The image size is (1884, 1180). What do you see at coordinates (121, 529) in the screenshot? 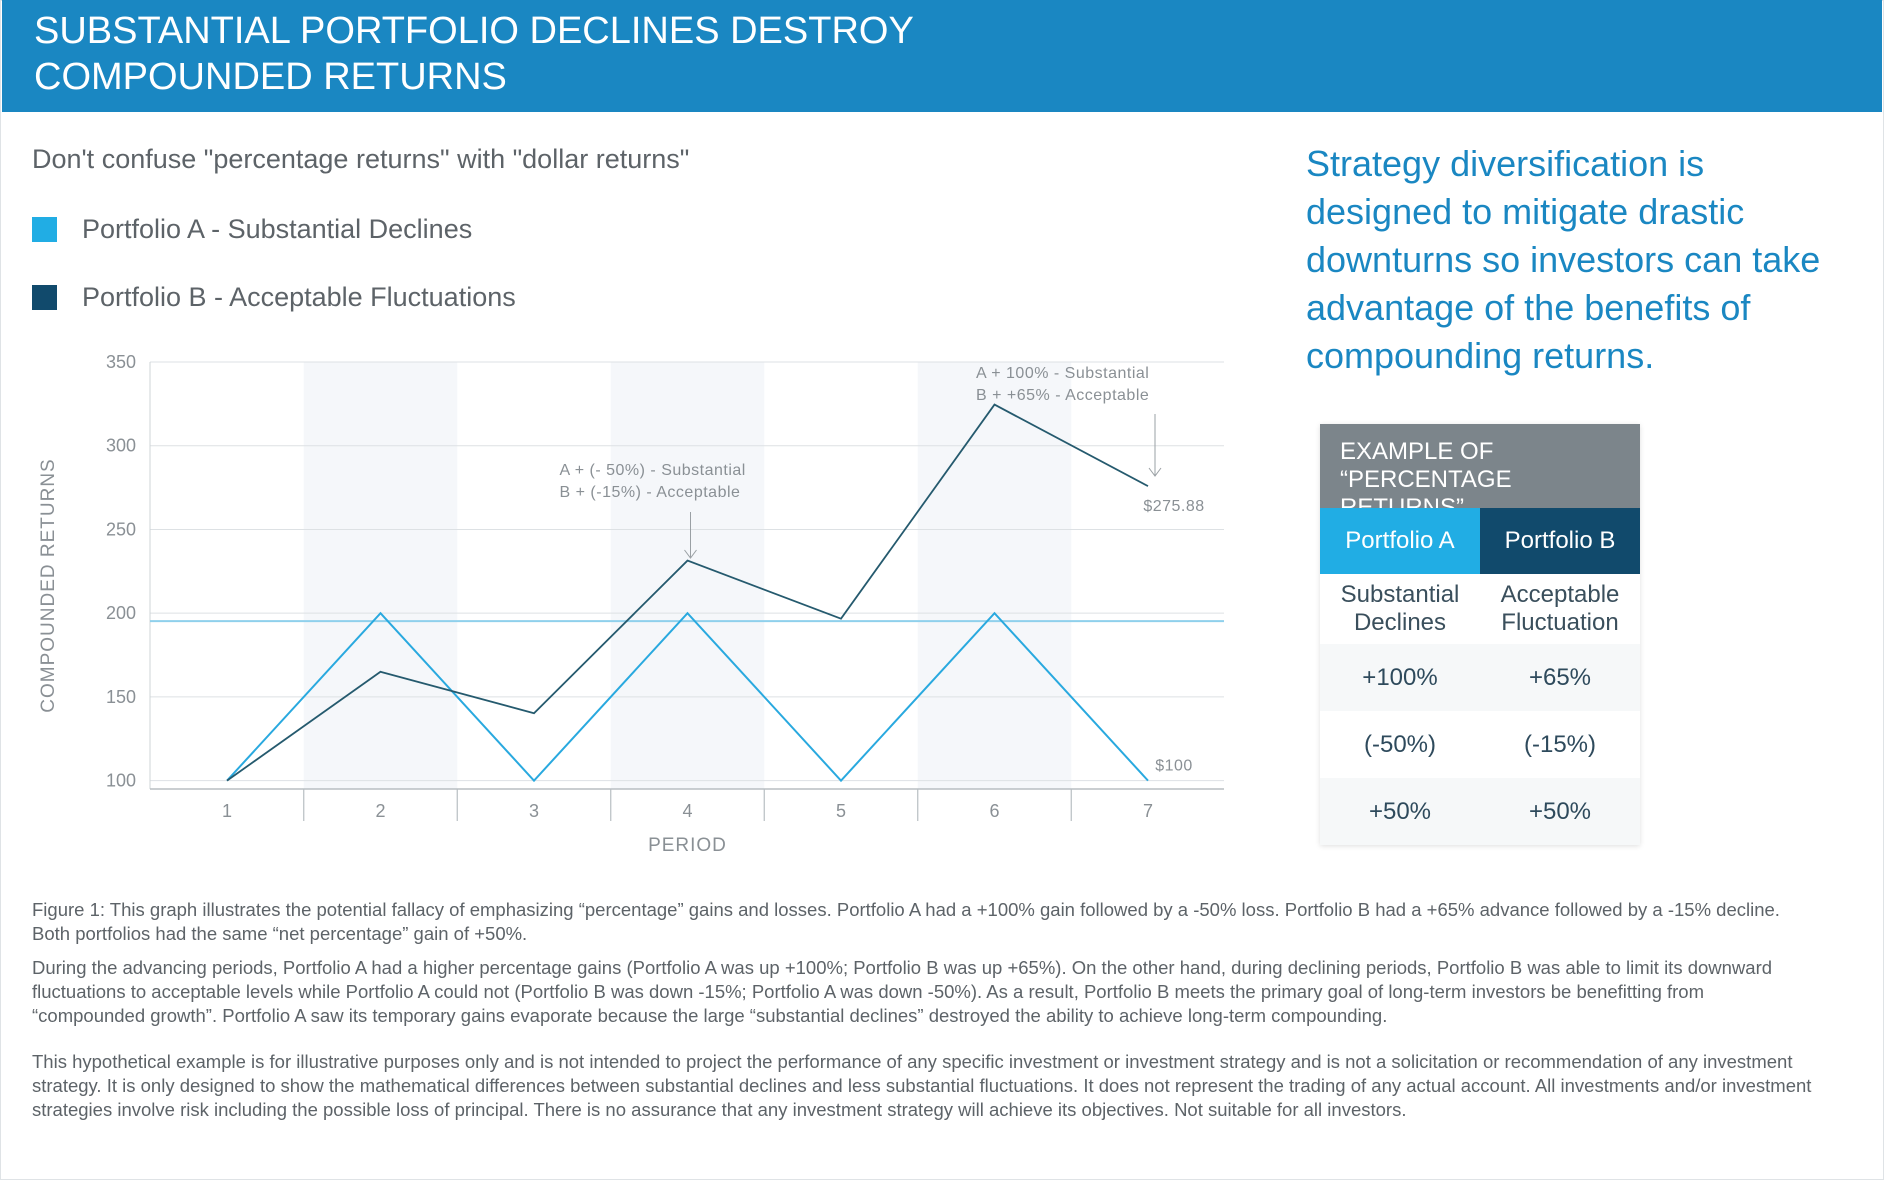
I see `y-tick-label: 250` at bounding box center [121, 529].